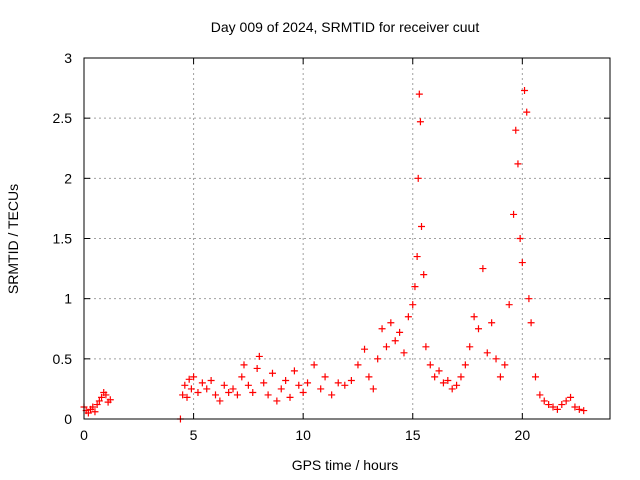 This screenshot has width=640, height=480. I want to click on y-tick-label: 3, so click(68, 58).